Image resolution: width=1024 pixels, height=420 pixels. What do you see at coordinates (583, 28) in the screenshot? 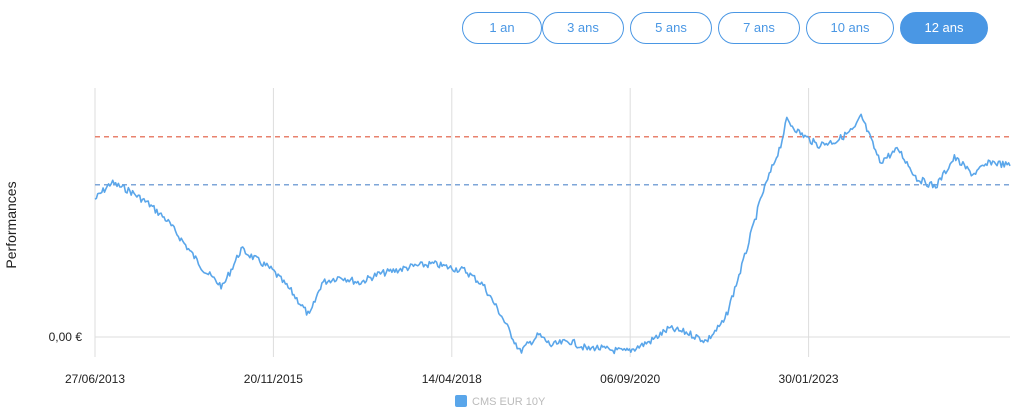
I see `range-button-3y: 3 ans` at bounding box center [583, 28].